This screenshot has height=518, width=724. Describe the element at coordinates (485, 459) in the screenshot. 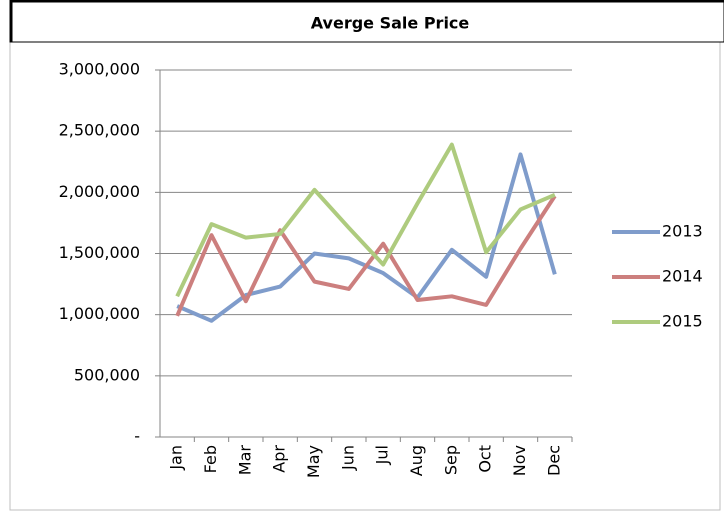

I see `x-tick-label: Oct` at that location.